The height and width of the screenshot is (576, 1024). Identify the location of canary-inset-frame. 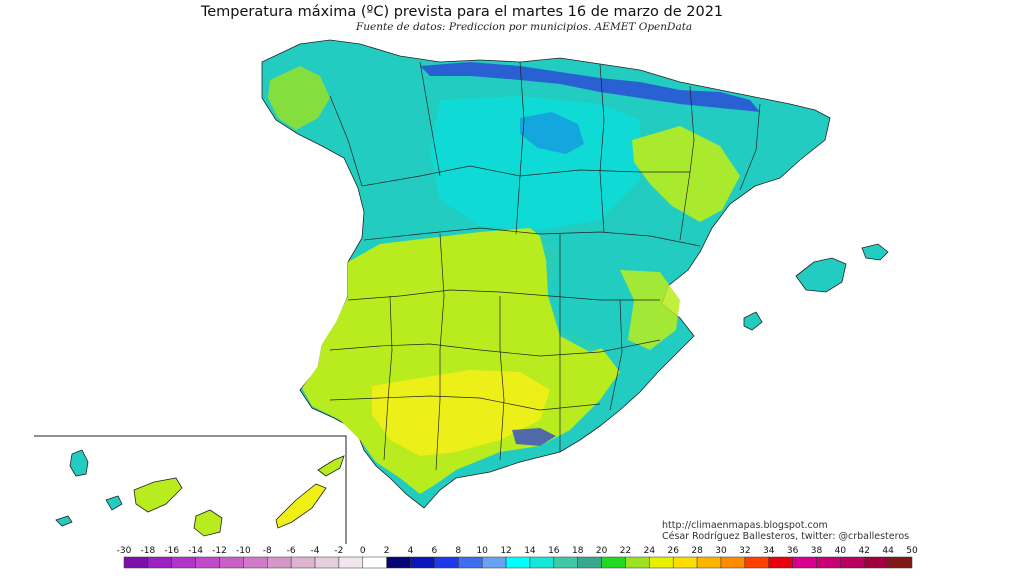
(190, 489).